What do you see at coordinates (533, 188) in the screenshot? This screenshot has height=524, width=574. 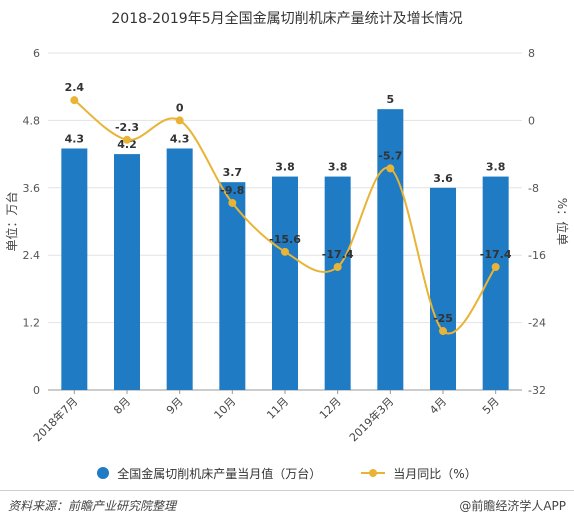 I see `y-right-tick-label: -8` at bounding box center [533, 188].